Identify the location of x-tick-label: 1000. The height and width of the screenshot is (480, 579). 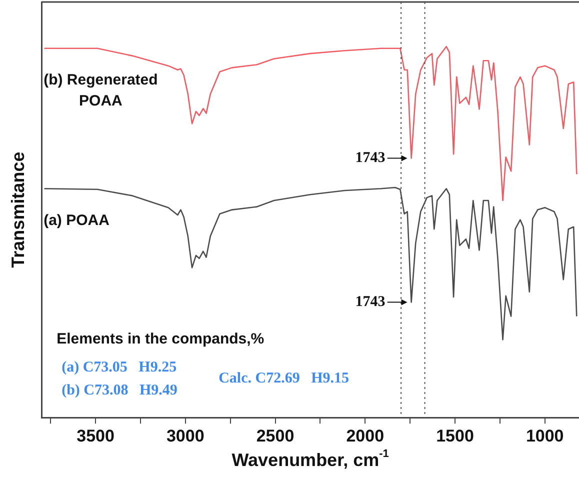
(545, 436).